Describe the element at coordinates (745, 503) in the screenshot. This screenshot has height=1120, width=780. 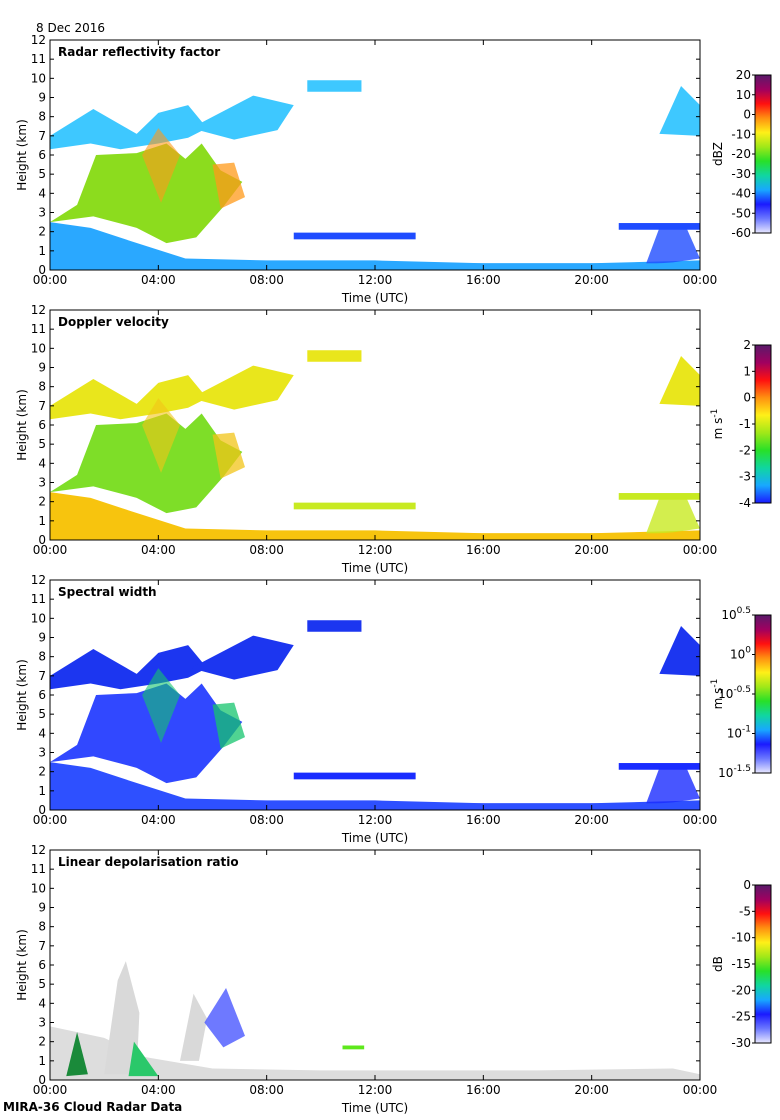
I see `colorbar-tick-label: -4` at that location.